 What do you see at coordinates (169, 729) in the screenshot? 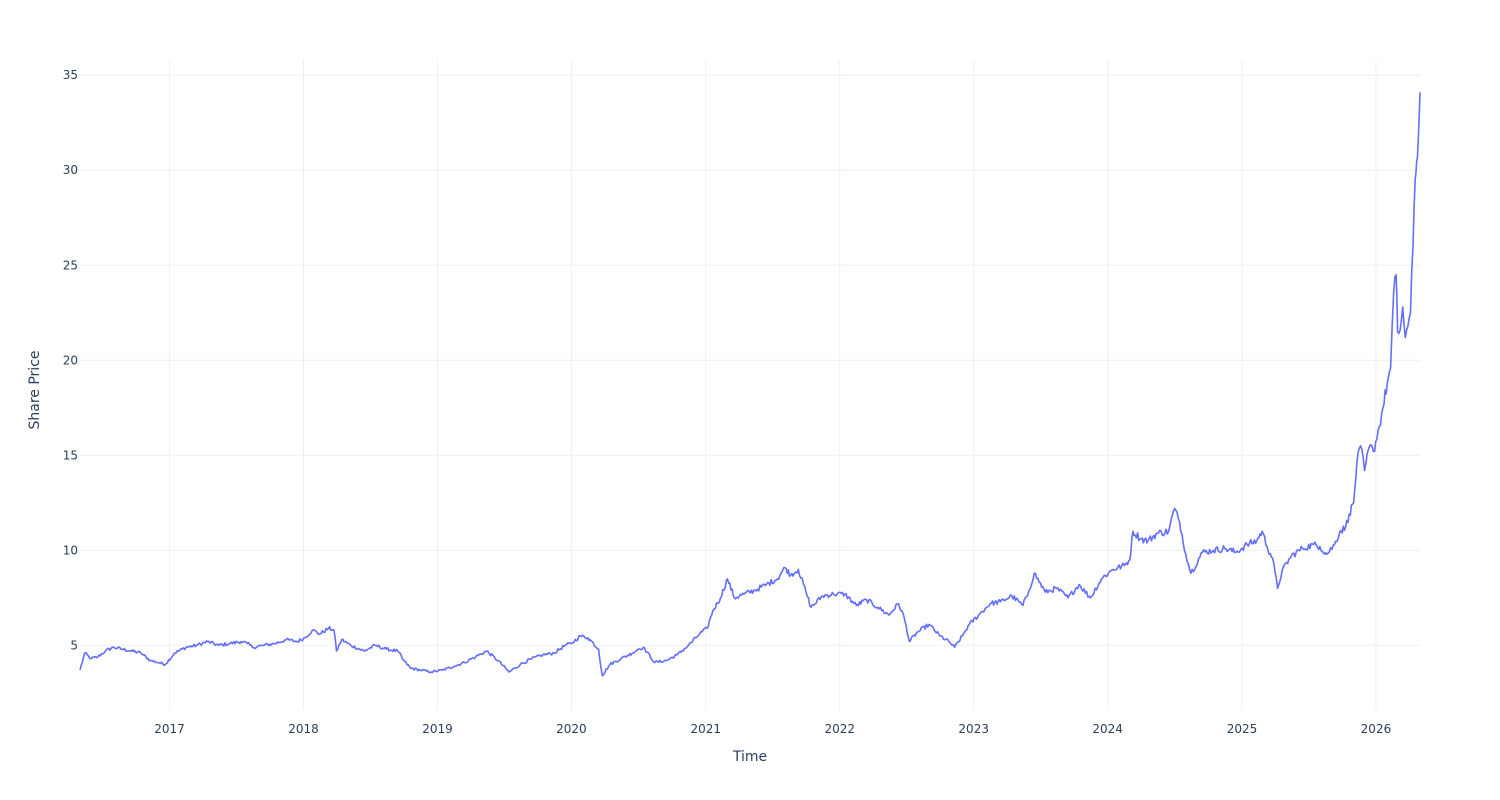
I see `x-tick-label: 2017` at bounding box center [169, 729].